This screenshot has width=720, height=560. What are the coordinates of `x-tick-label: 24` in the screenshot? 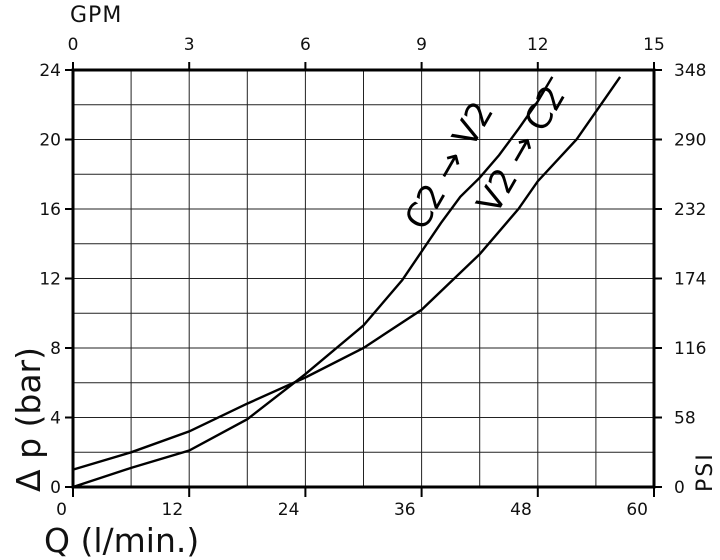 It's located at (289, 510).